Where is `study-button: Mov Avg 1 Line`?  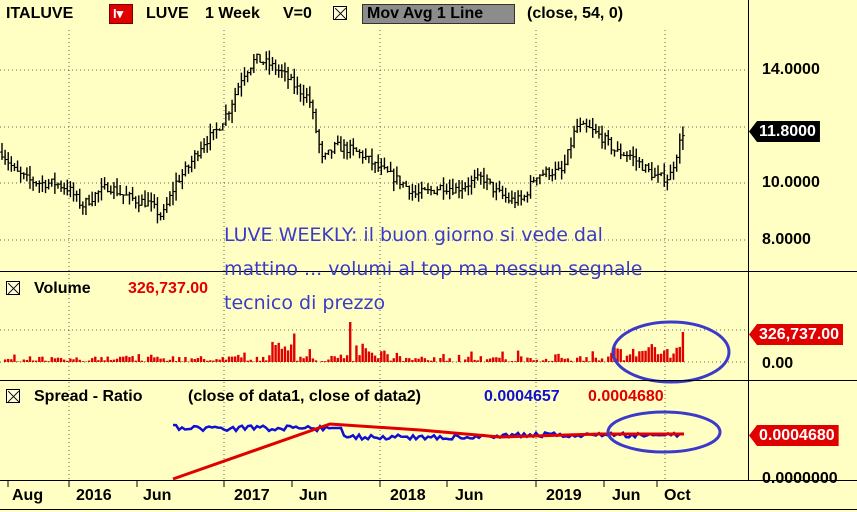
study-button: Mov Avg 1 Line is located at coordinates (438, 14).